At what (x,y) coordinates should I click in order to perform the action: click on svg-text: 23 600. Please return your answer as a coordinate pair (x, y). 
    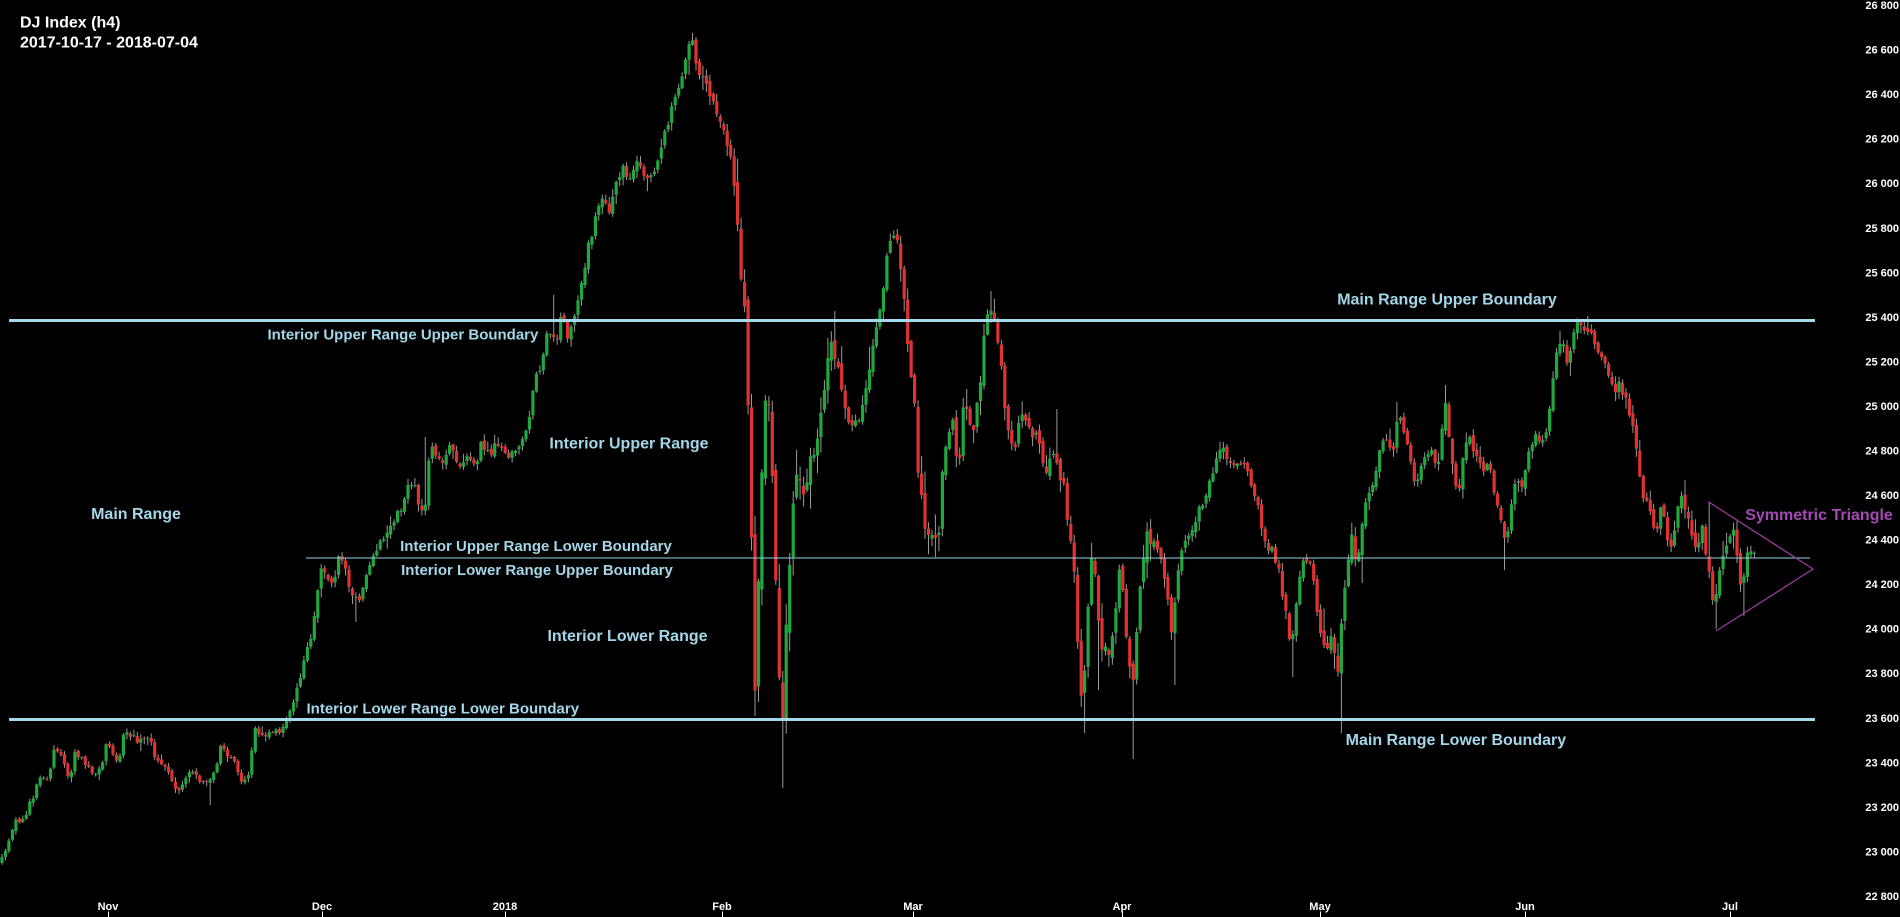
    Looking at the image, I should click on (1882, 719).